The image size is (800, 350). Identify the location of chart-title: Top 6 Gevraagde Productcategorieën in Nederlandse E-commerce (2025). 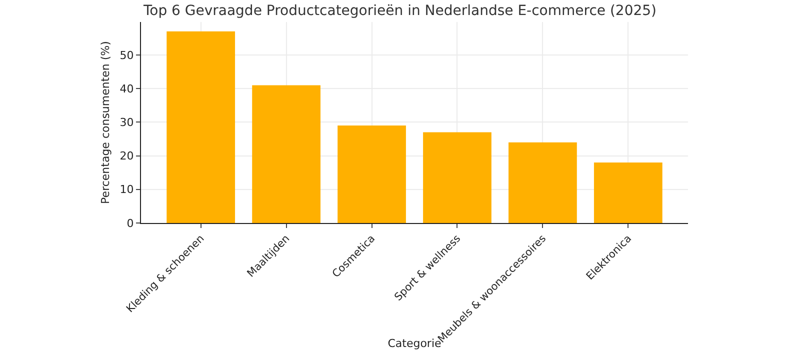
(399, 11).